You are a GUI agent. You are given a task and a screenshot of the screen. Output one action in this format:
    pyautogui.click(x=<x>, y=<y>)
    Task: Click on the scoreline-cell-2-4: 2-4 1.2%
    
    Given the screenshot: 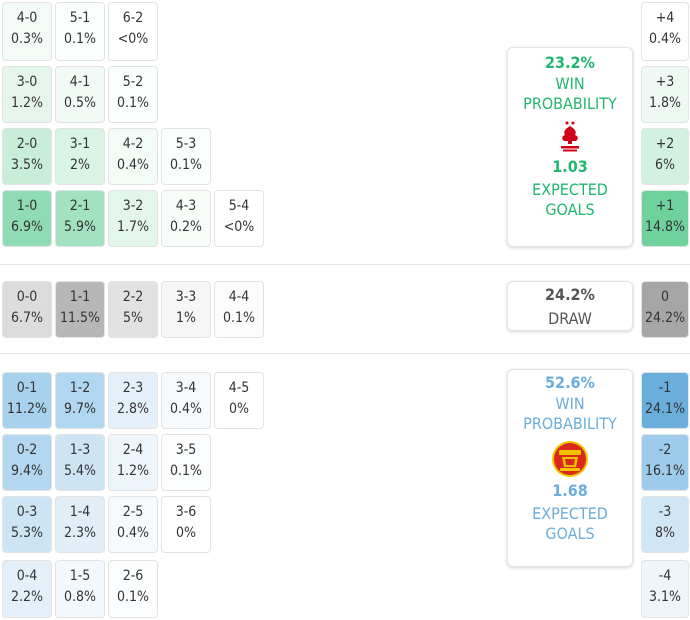 What is the action you would take?
    pyautogui.click(x=133, y=462)
    